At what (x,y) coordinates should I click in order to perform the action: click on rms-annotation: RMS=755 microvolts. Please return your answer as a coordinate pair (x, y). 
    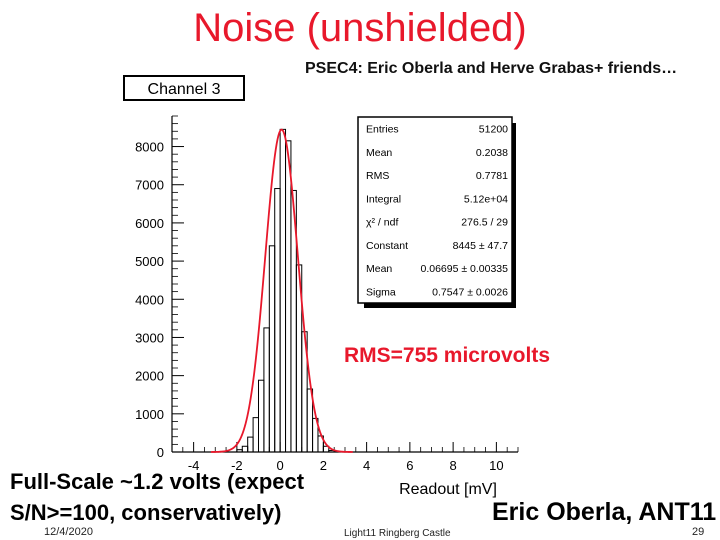
    Looking at the image, I should click on (447, 355).